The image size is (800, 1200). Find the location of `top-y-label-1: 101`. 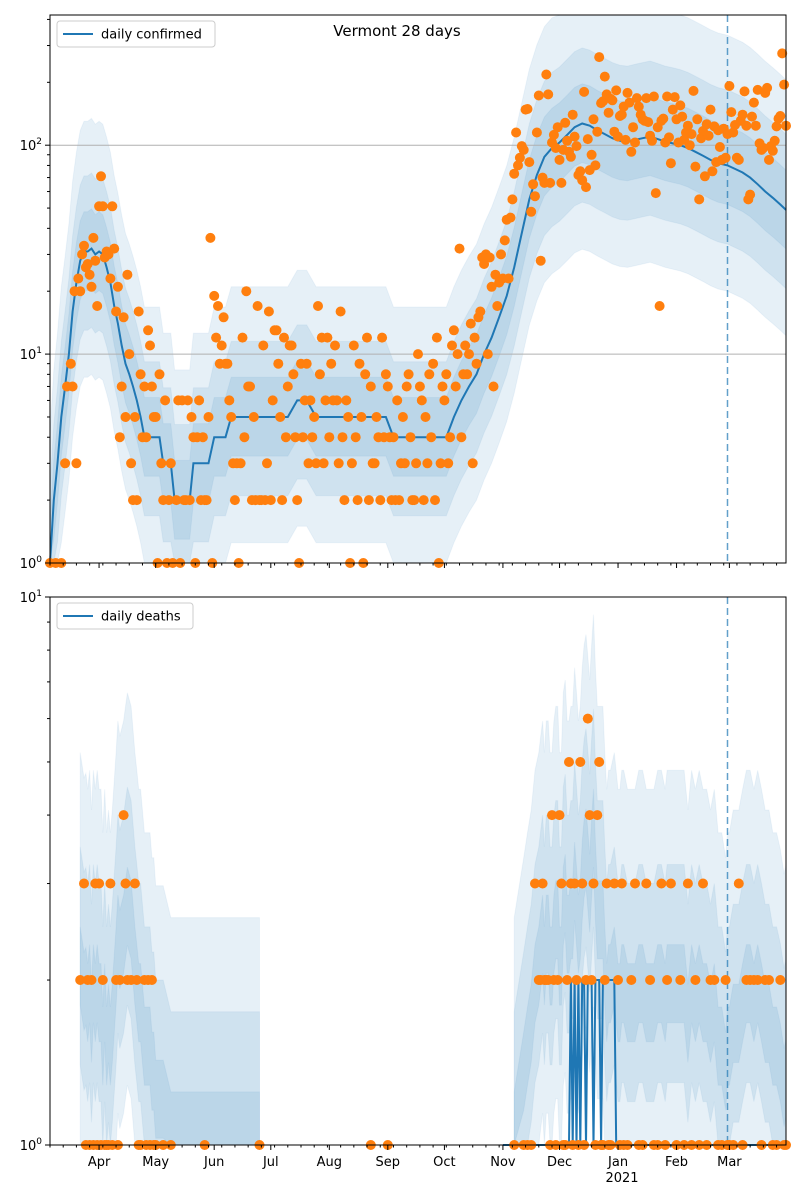

top-y-label-1: 101 is located at coordinates (31, 354).